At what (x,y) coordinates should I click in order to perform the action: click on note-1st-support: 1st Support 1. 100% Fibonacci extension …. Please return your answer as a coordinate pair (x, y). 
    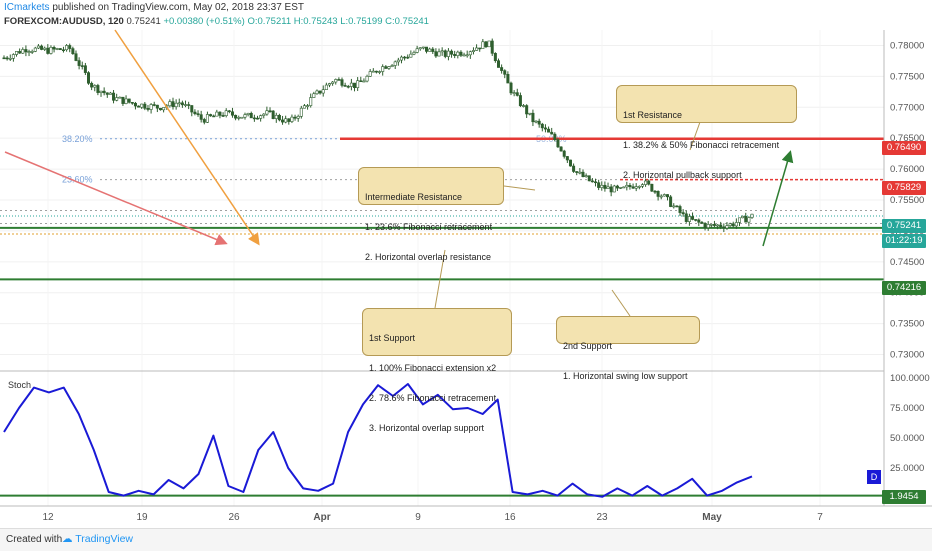
    Looking at the image, I should click on (437, 370).